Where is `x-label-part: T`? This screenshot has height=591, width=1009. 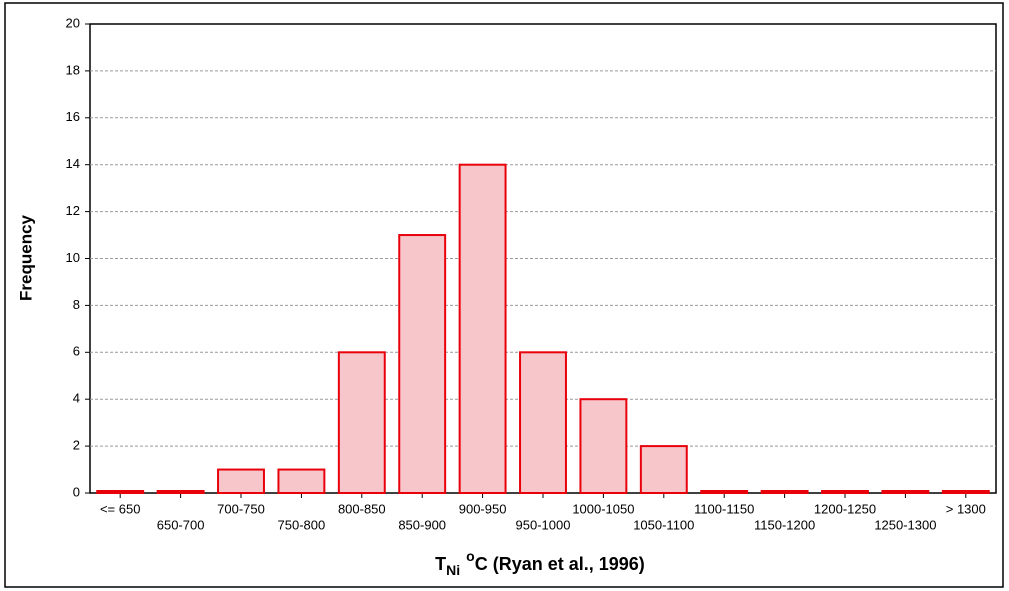 x-label-part: T is located at coordinates (440, 564).